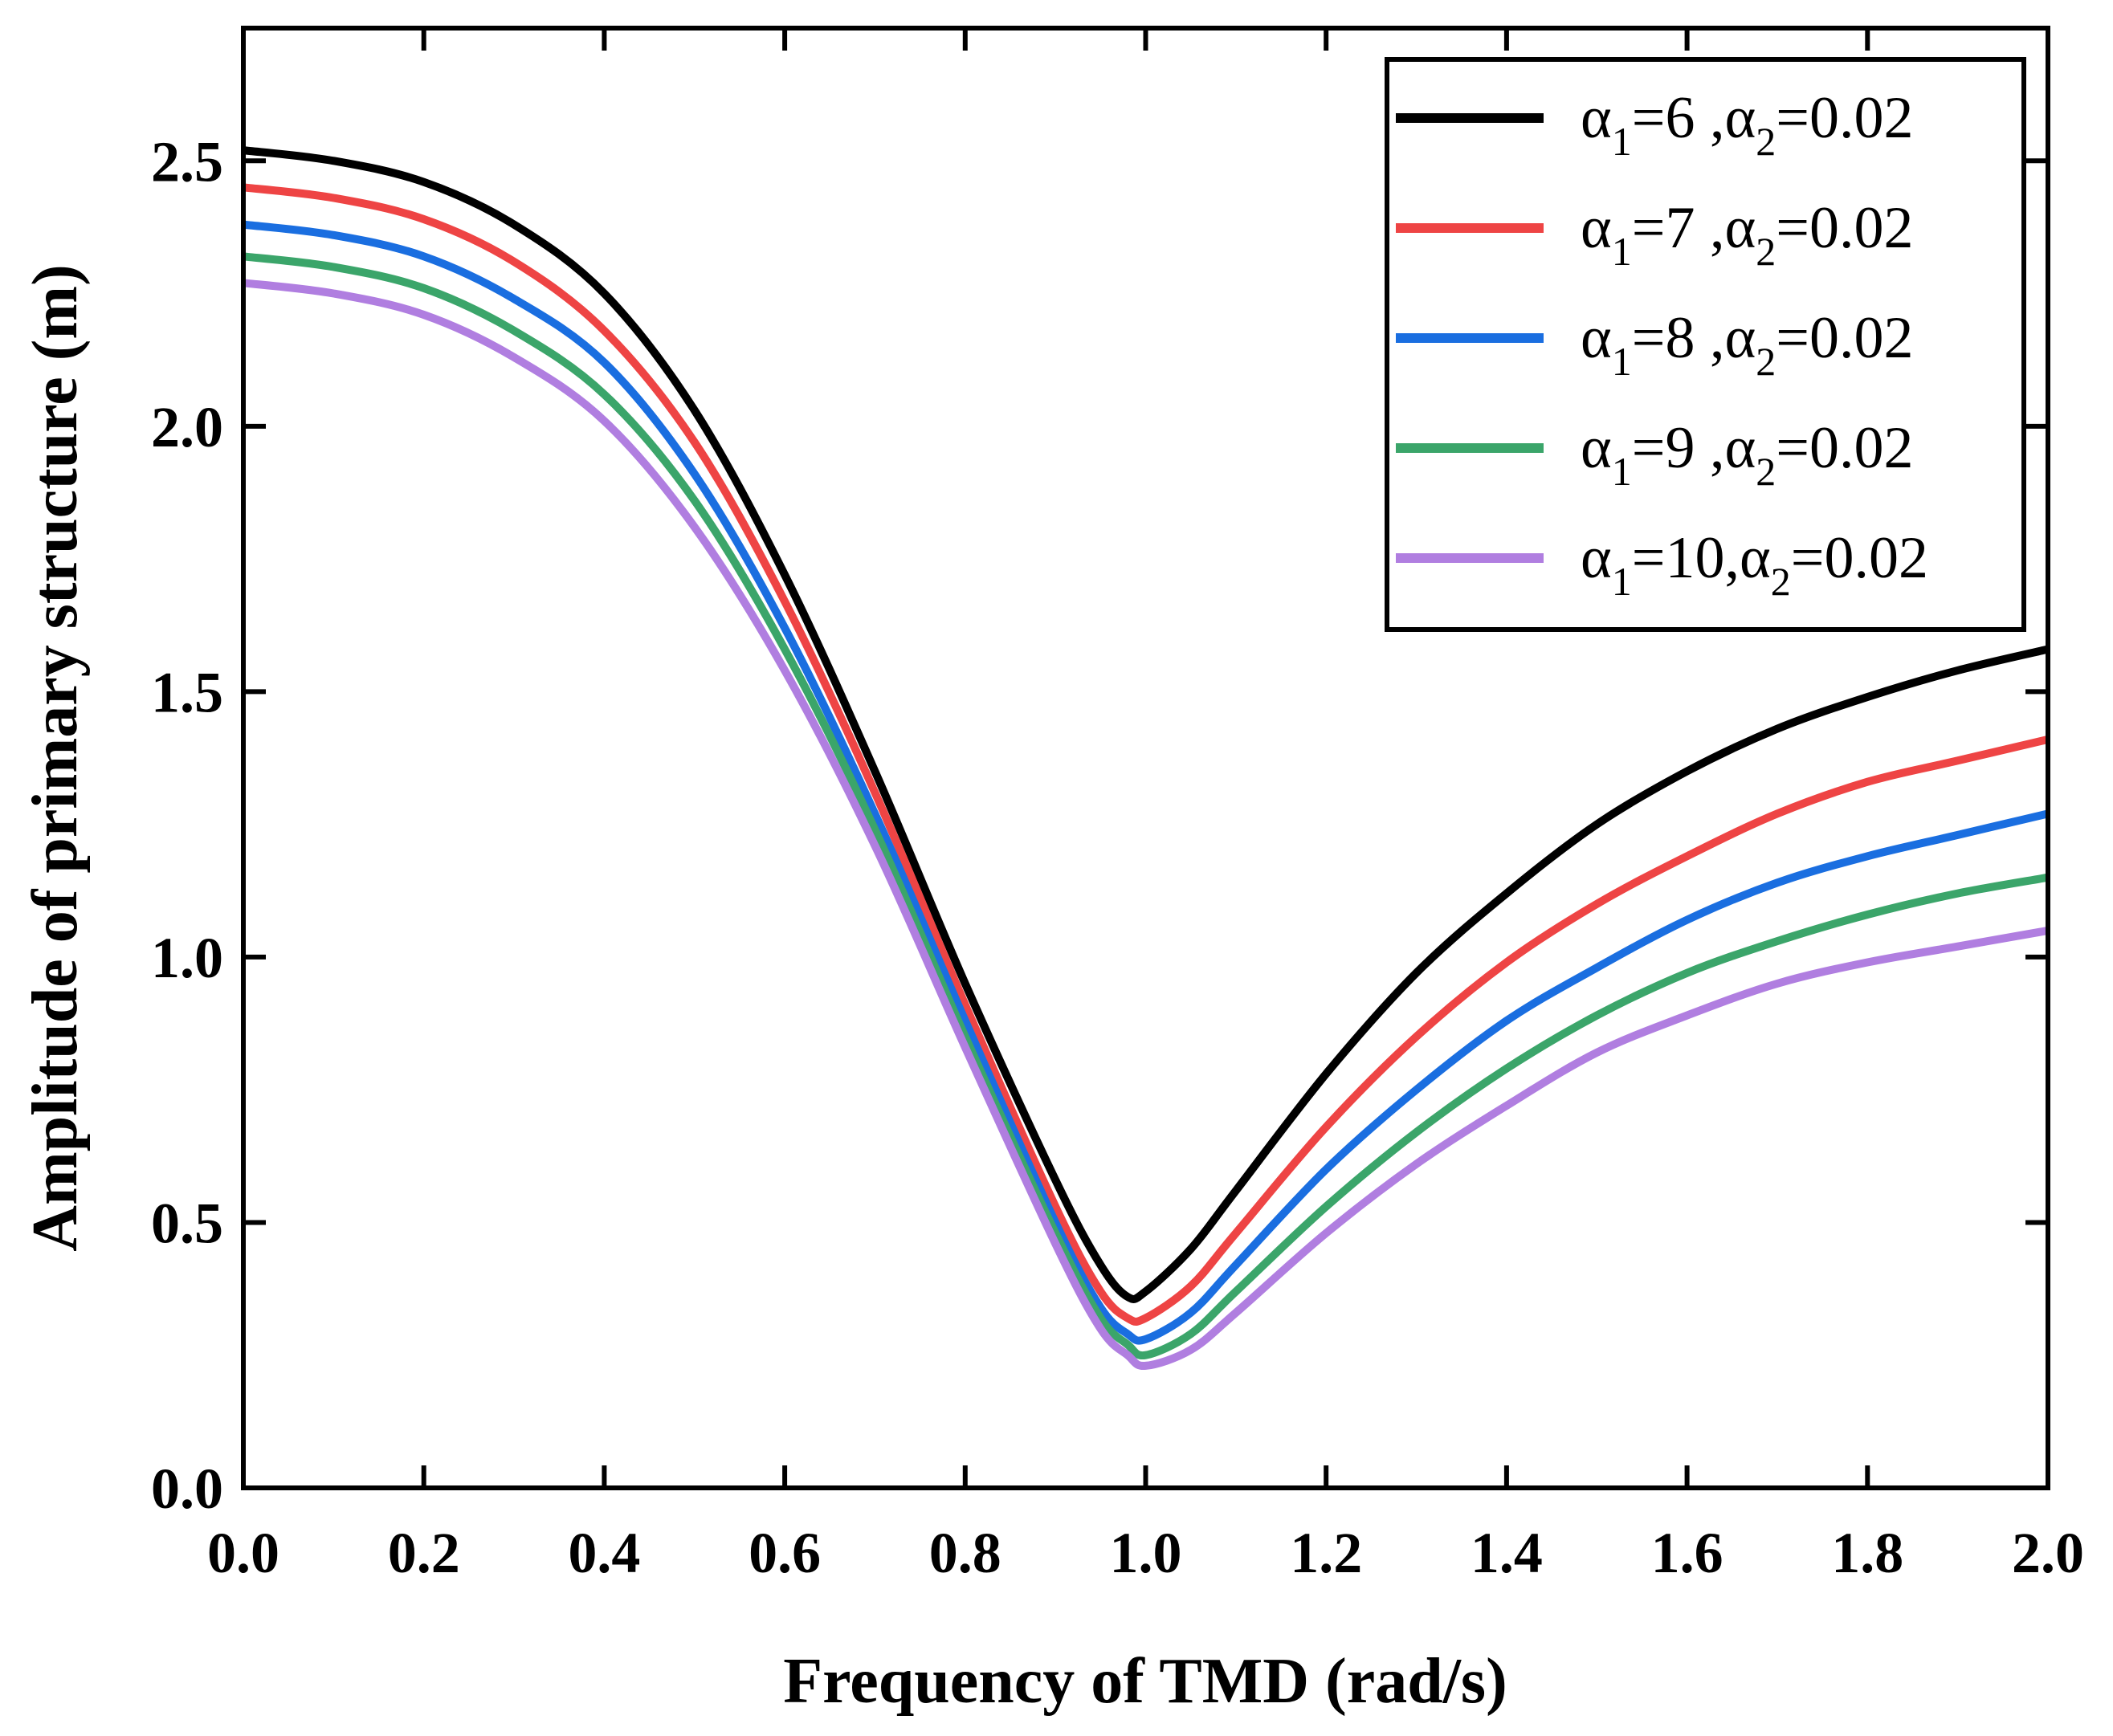 The width and height of the screenshot is (2113, 1736). I want to click on x-tick-label: 0.8, so click(965, 1553).